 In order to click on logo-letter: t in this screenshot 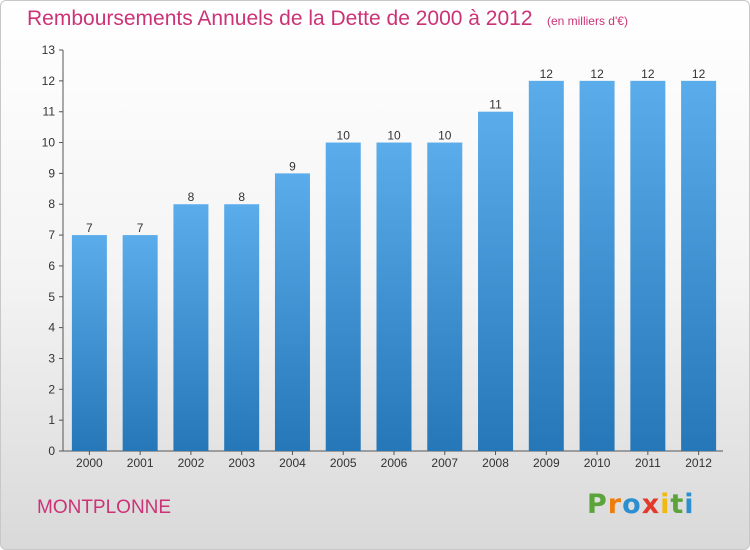, I will do `click(677, 504)`.